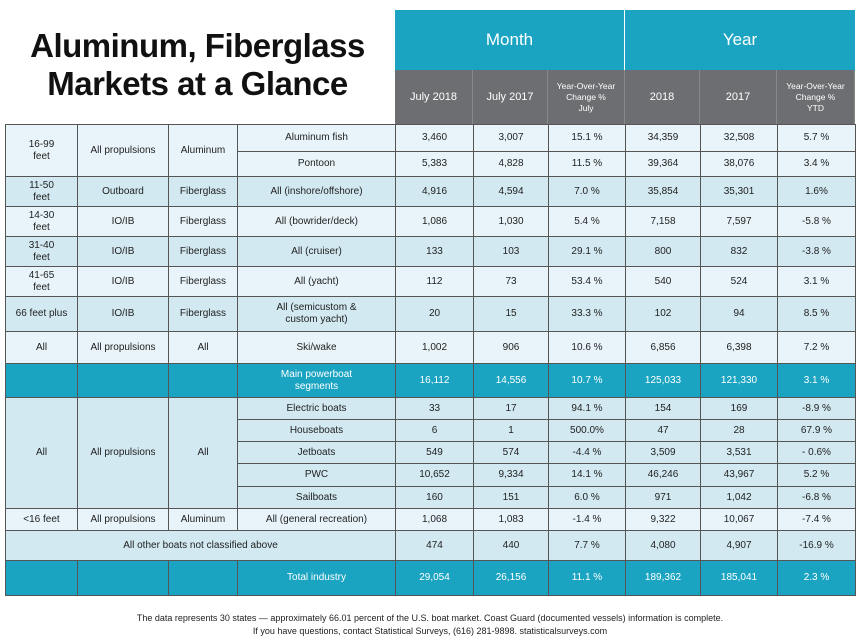 Image resolution: width=860 pixels, height=643 pixels. What do you see at coordinates (587, 281) in the screenshot?
I see `value-cell: 53.4 %` at bounding box center [587, 281].